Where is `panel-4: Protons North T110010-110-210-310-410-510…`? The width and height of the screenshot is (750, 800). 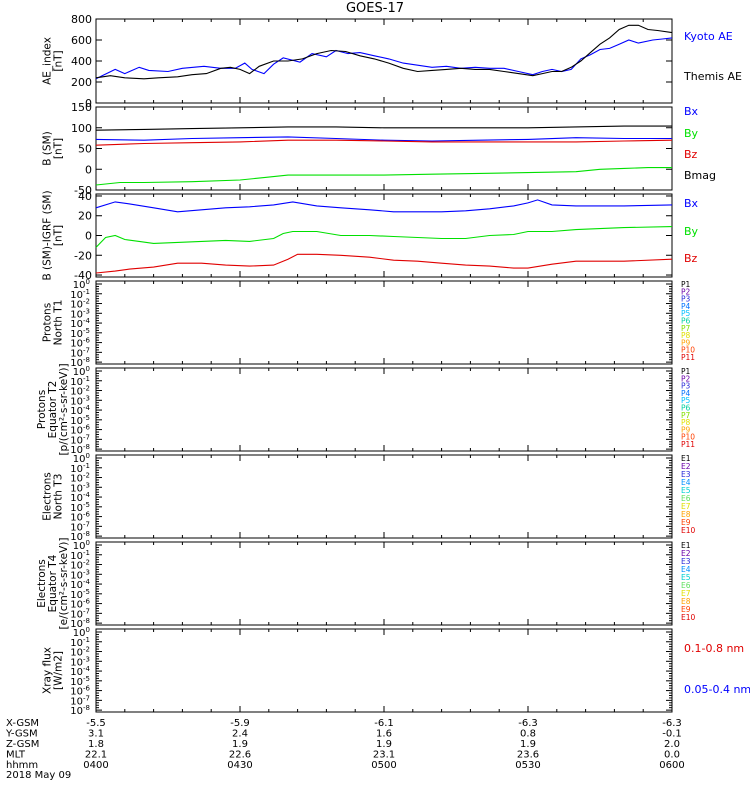
panel-4: Protons North T110010-110-210-310-410-510… is located at coordinates (369, 323).